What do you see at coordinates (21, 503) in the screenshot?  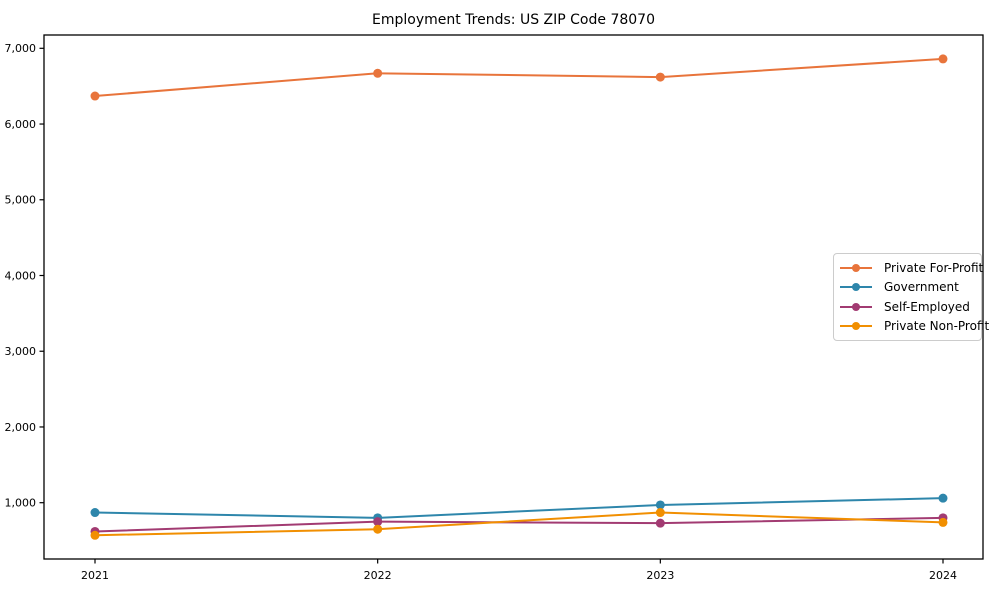 I see `y-tick-label: 1,000` at bounding box center [21, 503].